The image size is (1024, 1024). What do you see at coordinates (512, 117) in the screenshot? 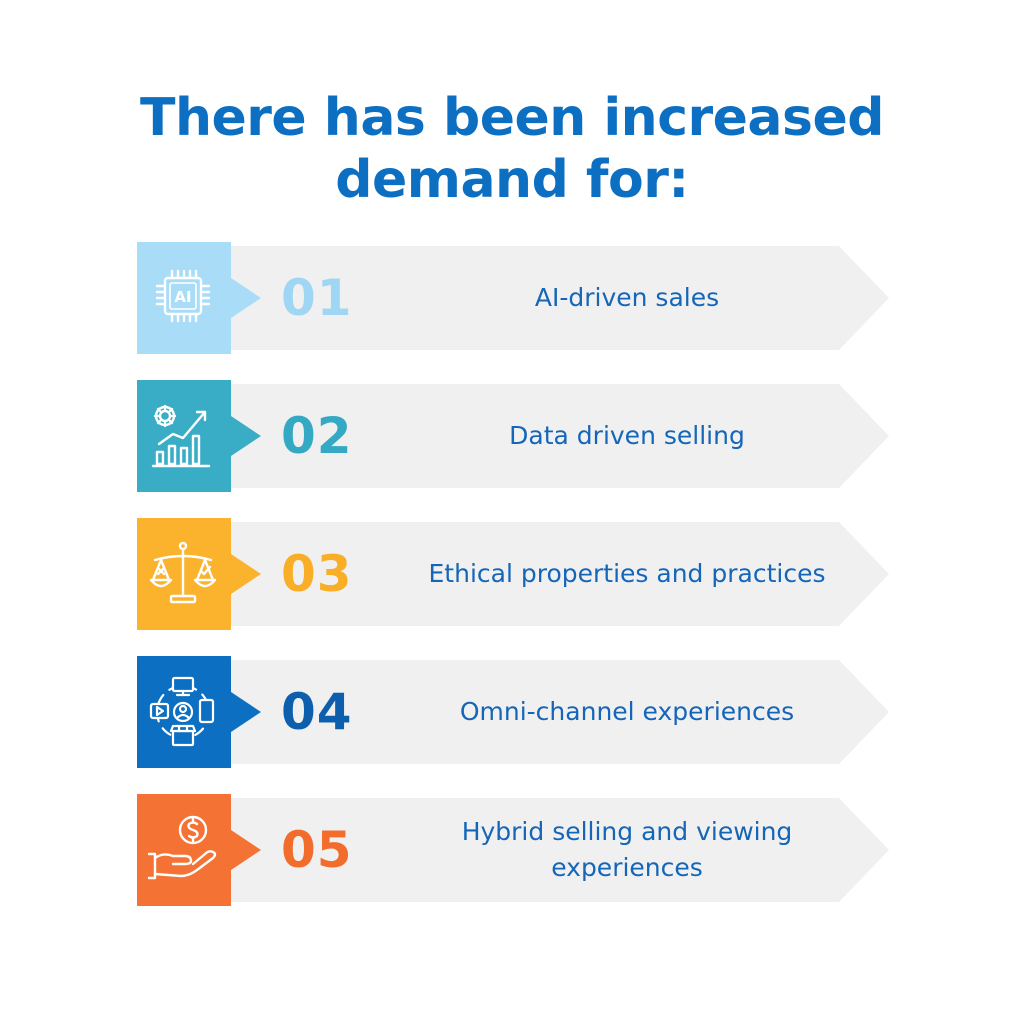
I see `title-line-1: There has been increased` at bounding box center [512, 117].